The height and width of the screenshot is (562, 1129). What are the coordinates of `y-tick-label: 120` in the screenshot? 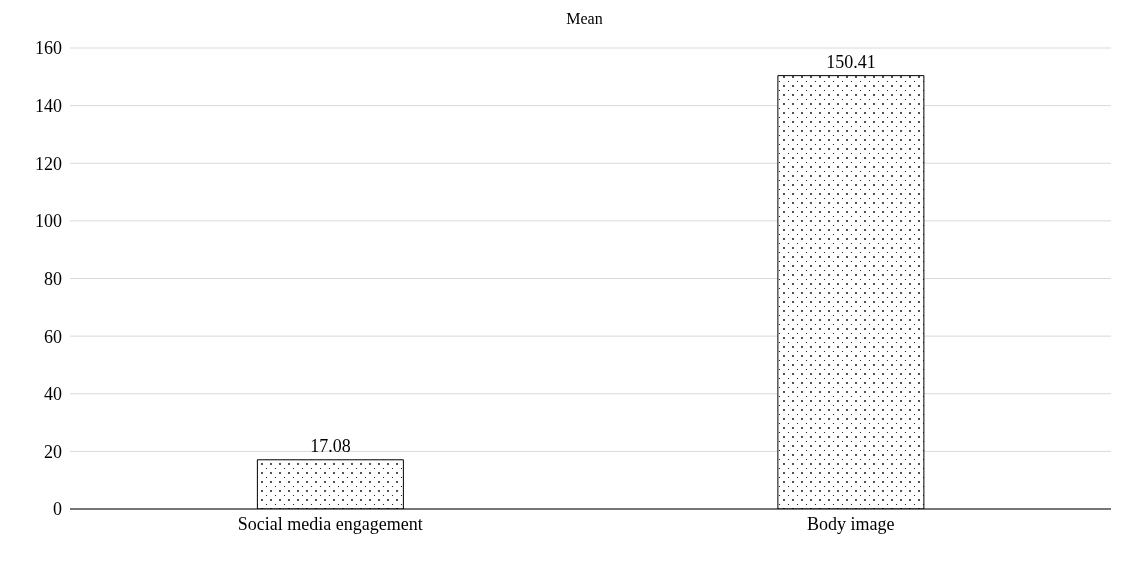 It's located at (48, 163).